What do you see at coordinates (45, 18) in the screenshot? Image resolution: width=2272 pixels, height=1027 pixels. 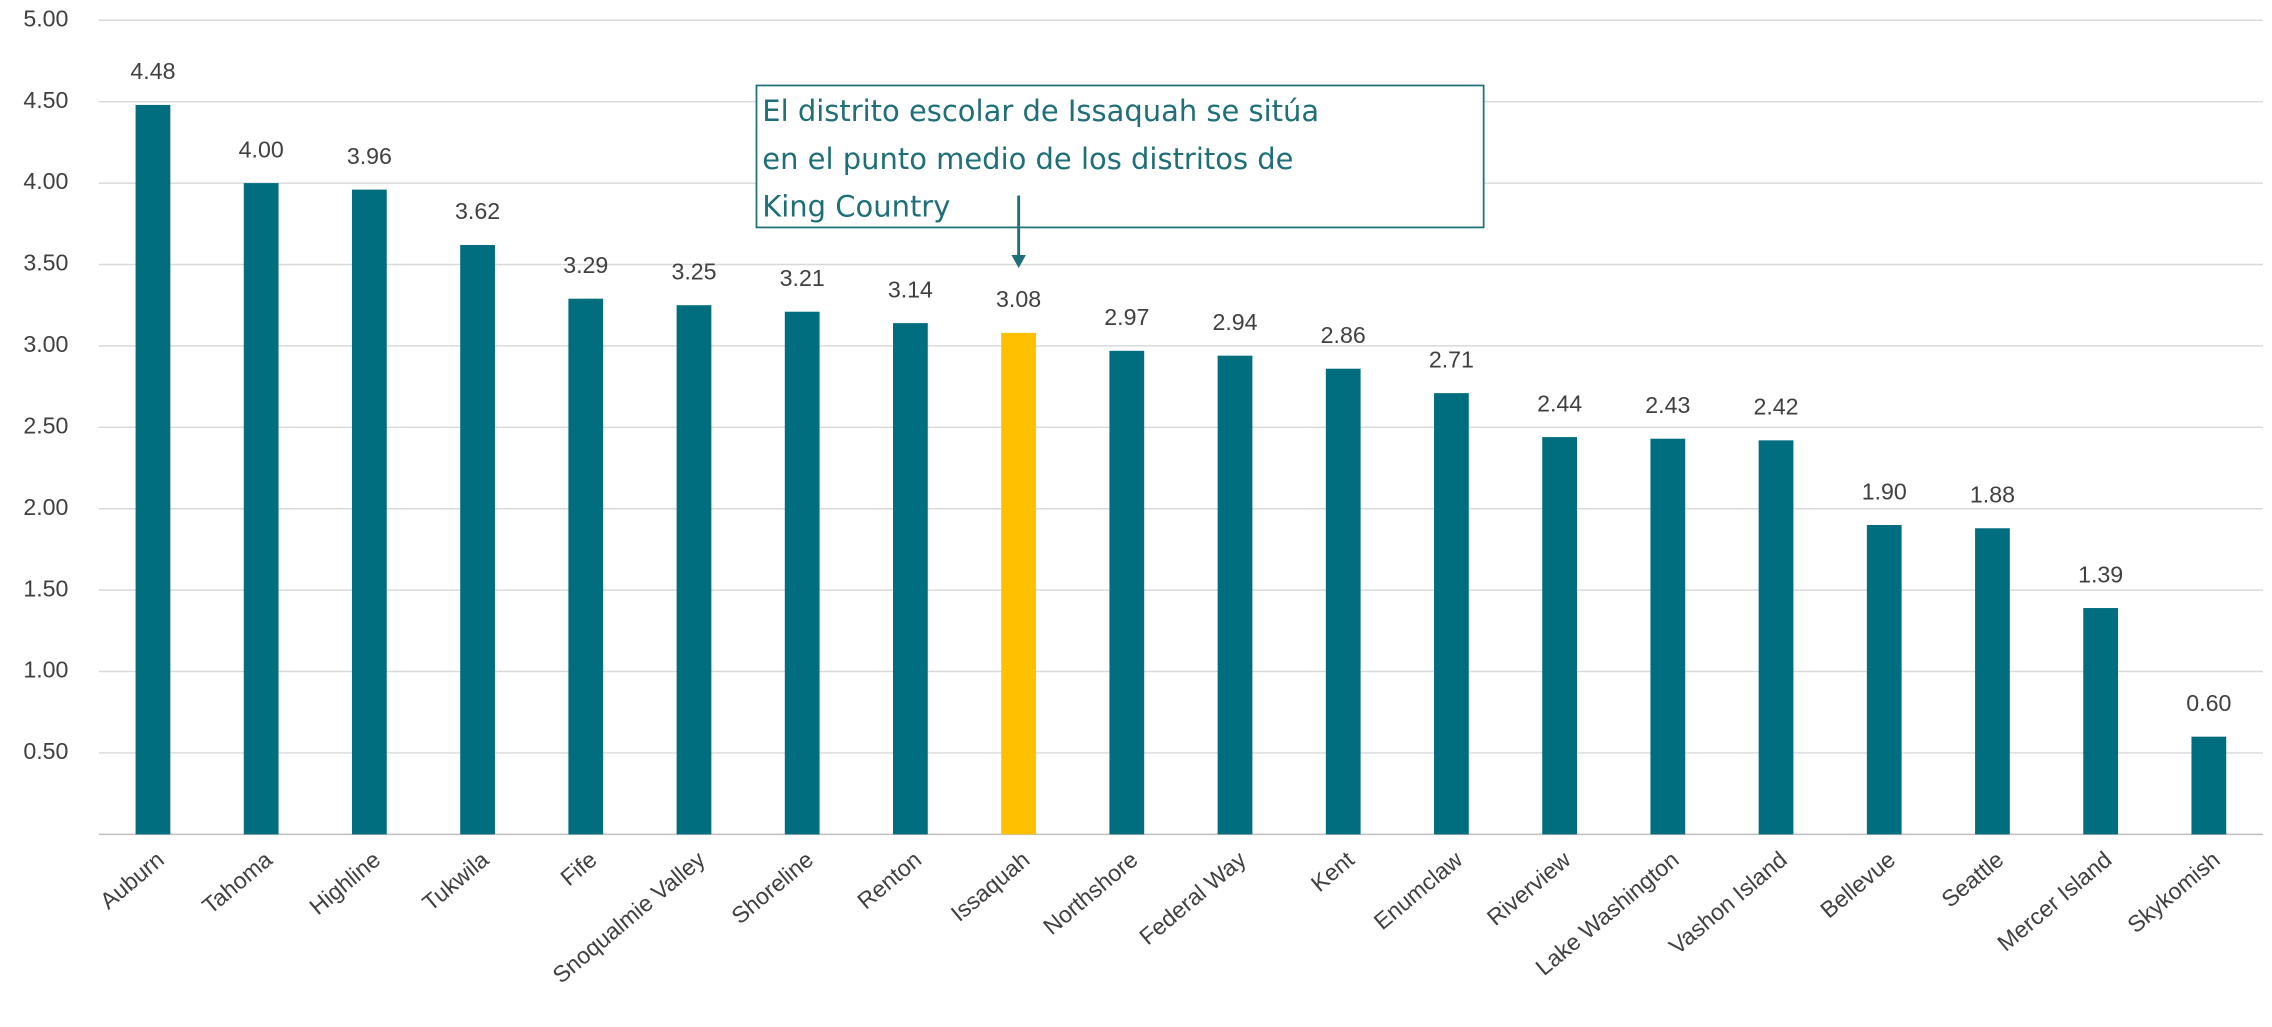 I see `y-tick-label: 5.00` at bounding box center [45, 18].